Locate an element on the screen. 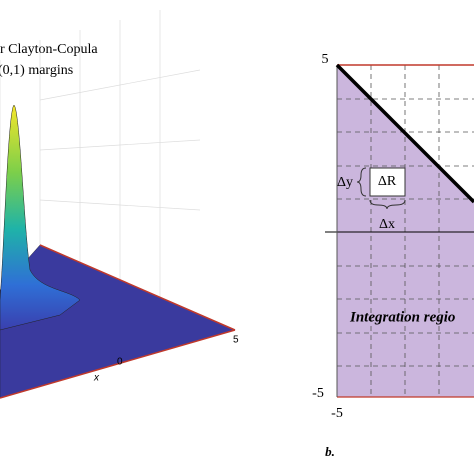 The height and width of the screenshot is (474, 474). panel-label: b. is located at coordinates (330, 451).